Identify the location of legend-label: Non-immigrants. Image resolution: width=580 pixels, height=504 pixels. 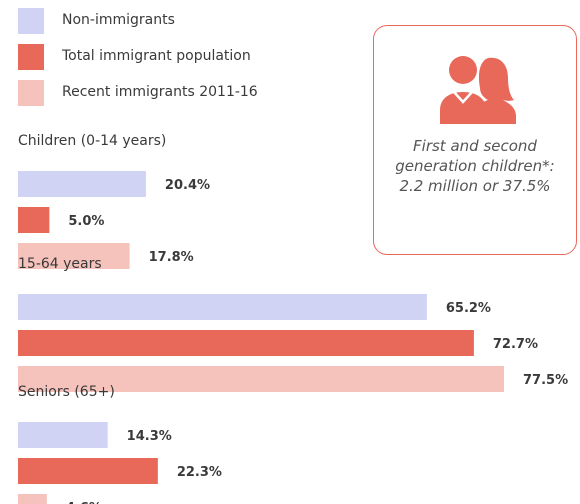
(118, 20).